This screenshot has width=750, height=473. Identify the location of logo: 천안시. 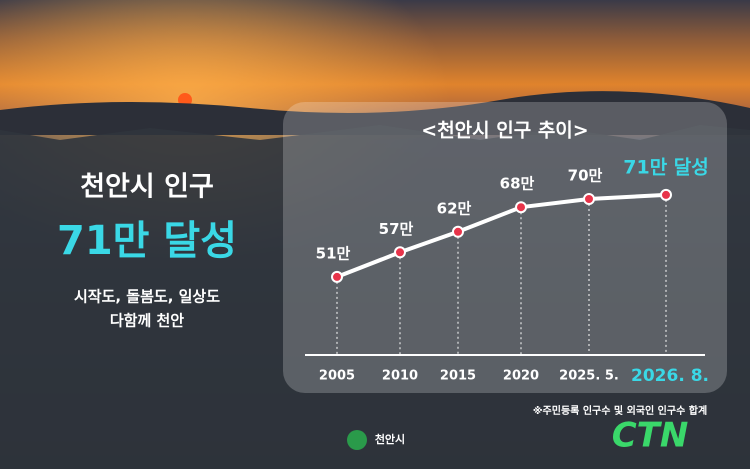
(390, 439).